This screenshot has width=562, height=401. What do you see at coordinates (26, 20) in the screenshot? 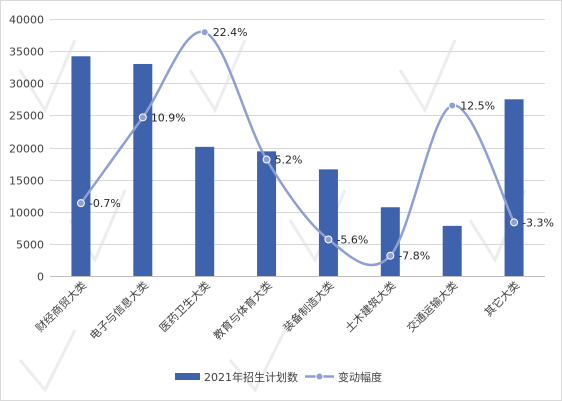
I see `y-tick-label: 40000` at bounding box center [26, 20].